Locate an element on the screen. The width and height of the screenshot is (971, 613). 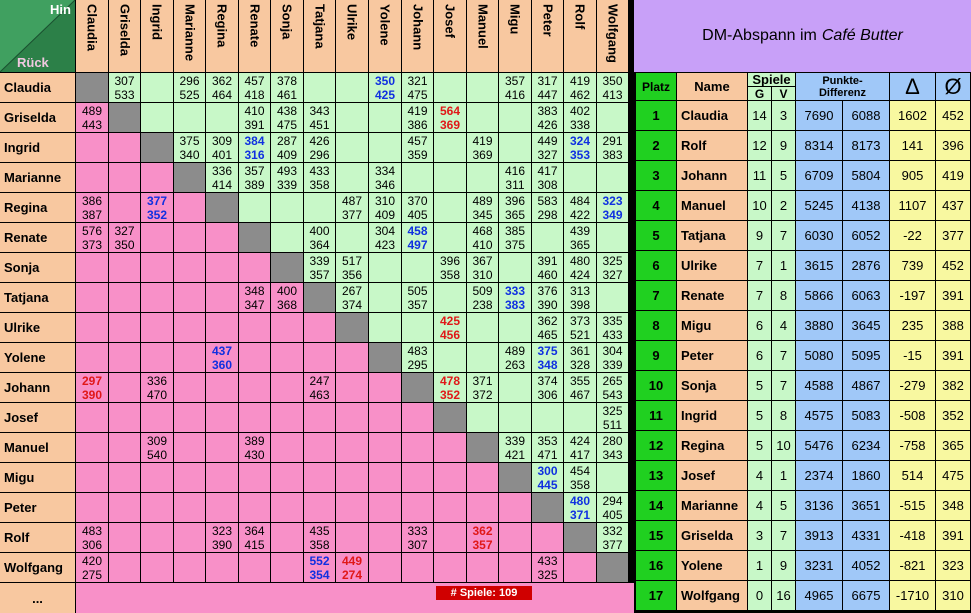
score-for: 336 is located at coordinates (222, 171).